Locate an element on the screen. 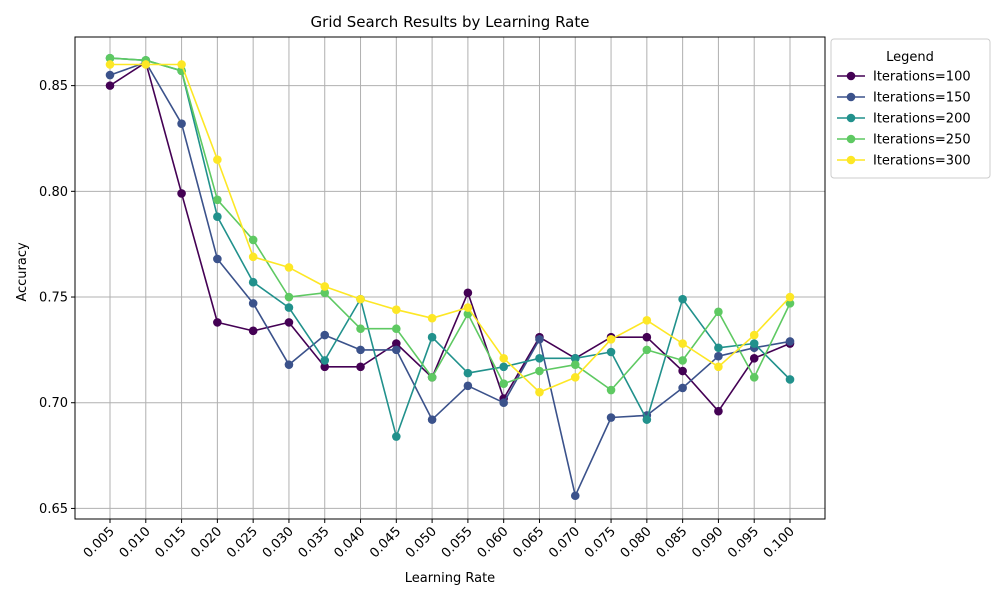 This screenshot has width=1000, height=600. x-tick-label: 0.090 is located at coordinates (707, 542).